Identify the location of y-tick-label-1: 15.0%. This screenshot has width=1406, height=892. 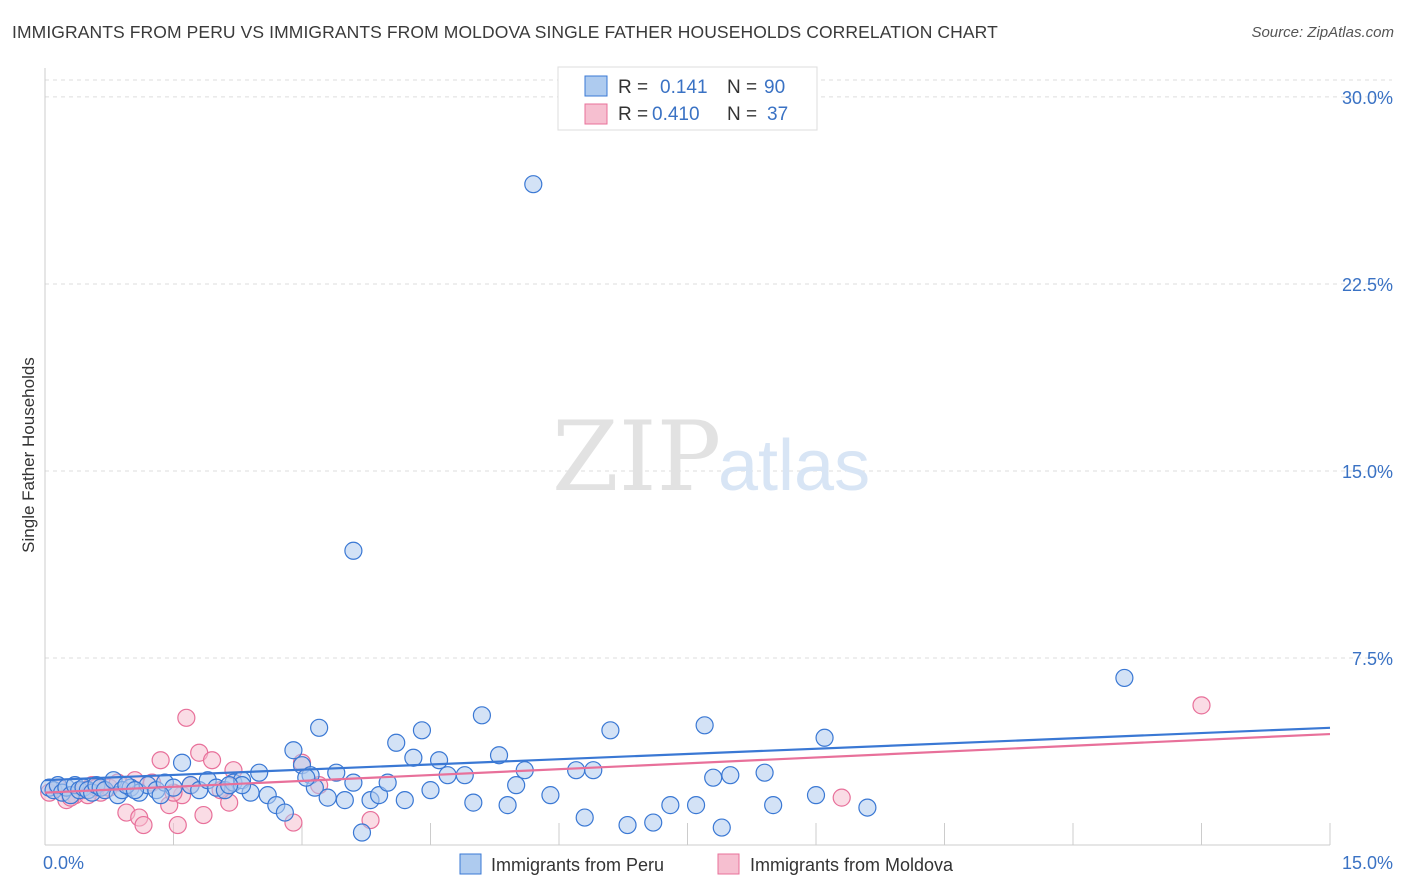
(1367, 472).